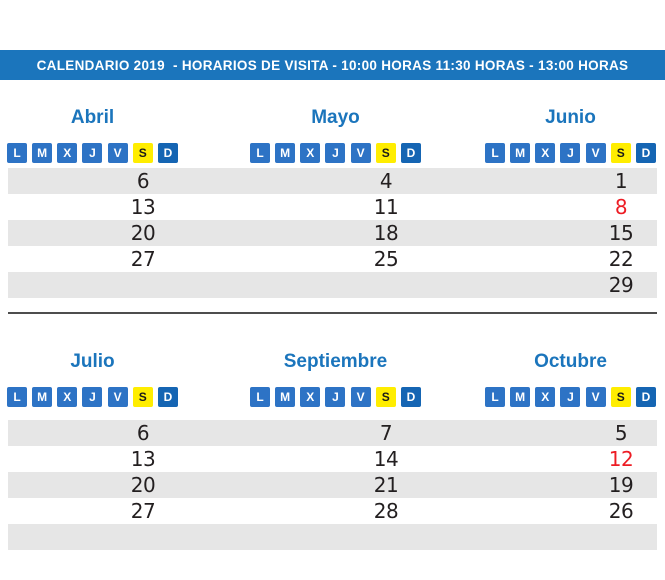  Describe the element at coordinates (92, 117) in the screenshot. I see `month-title-abril: Abril` at that location.